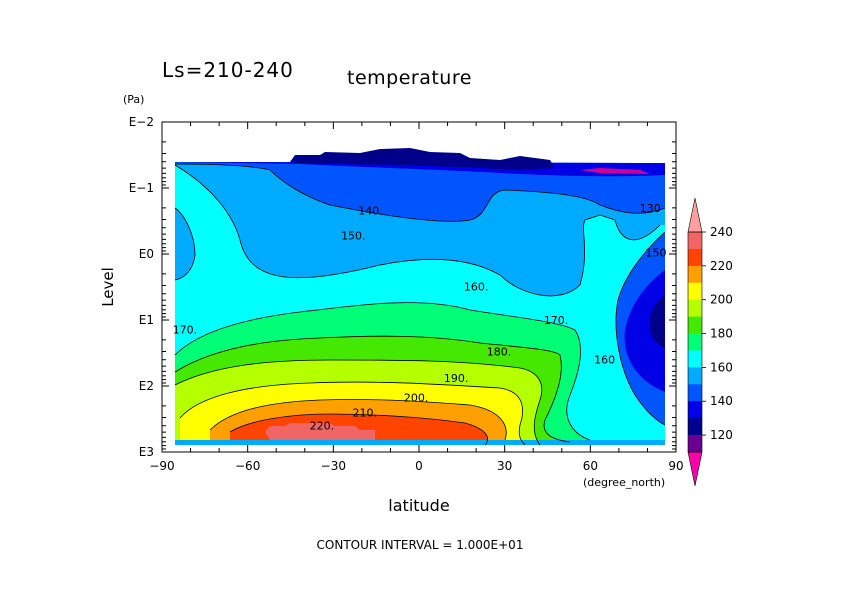 Image resolution: width=842 pixels, height=595 pixels. I want to click on x-tick-label: −30, so click(333, 466).